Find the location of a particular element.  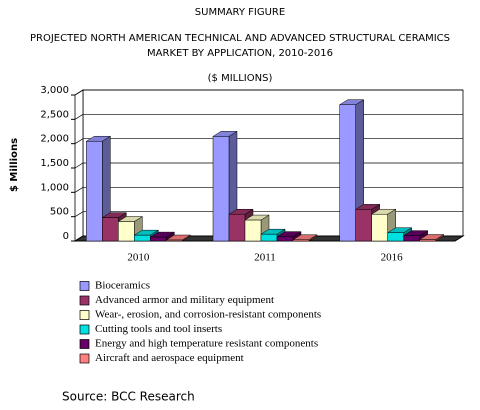

legend-label: Aircraft and aerospace equipment is located at coordinates (169, 358).